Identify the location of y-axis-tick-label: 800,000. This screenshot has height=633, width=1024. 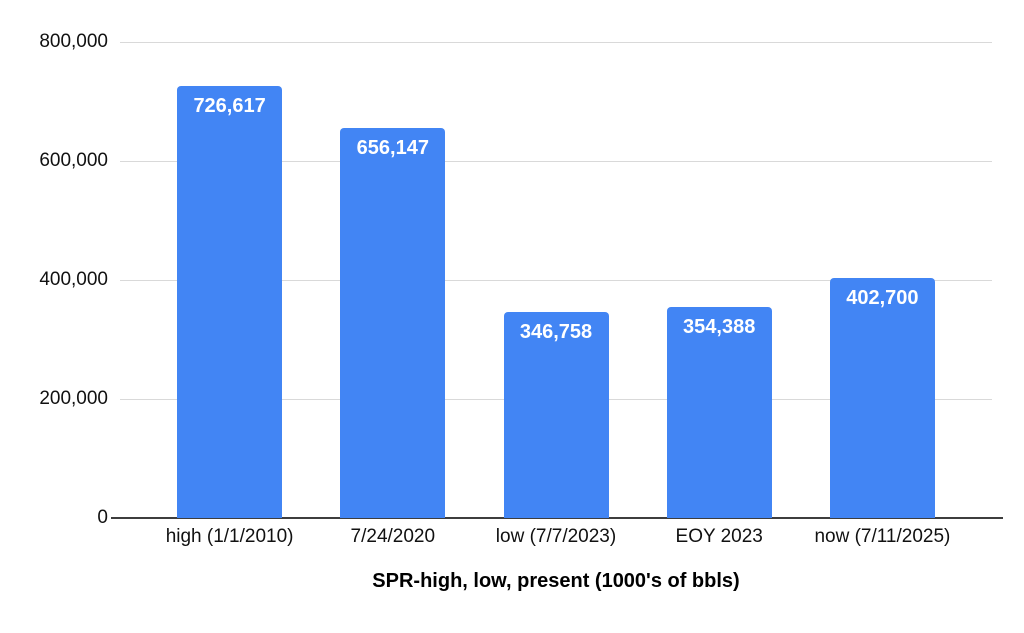
(73, 41).